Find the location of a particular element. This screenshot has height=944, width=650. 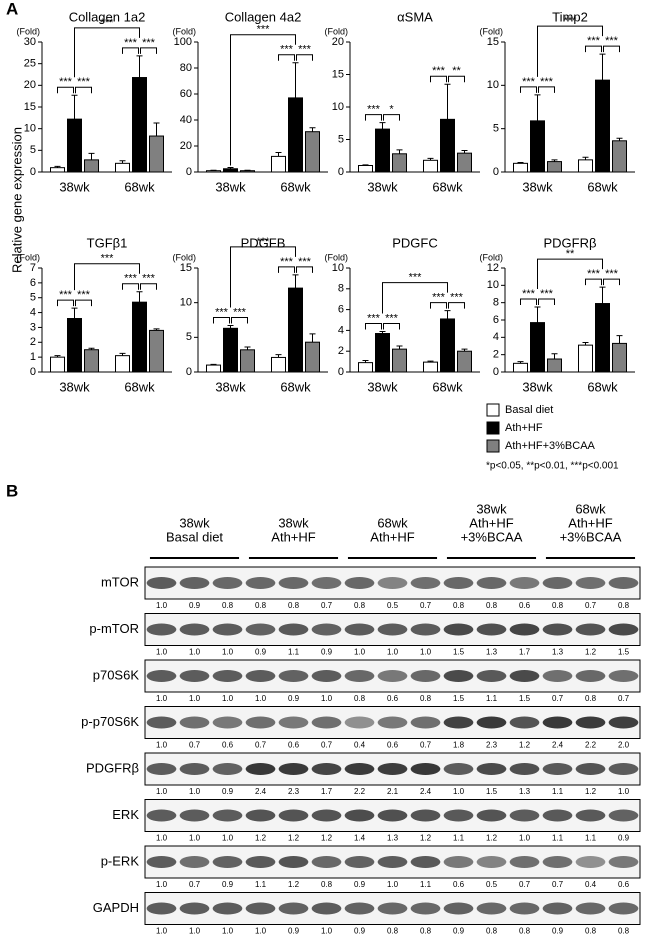

protein-label: p70S6K is located at coordinates (116, 674).